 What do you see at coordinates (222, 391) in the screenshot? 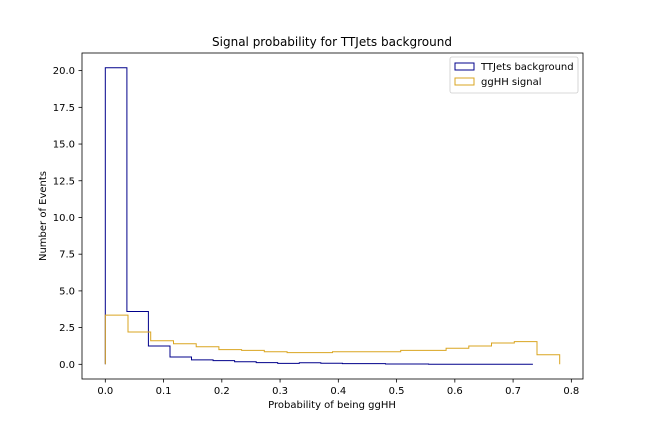
I see `x-tick-label: 0.2` at bounding box center [222, 391].